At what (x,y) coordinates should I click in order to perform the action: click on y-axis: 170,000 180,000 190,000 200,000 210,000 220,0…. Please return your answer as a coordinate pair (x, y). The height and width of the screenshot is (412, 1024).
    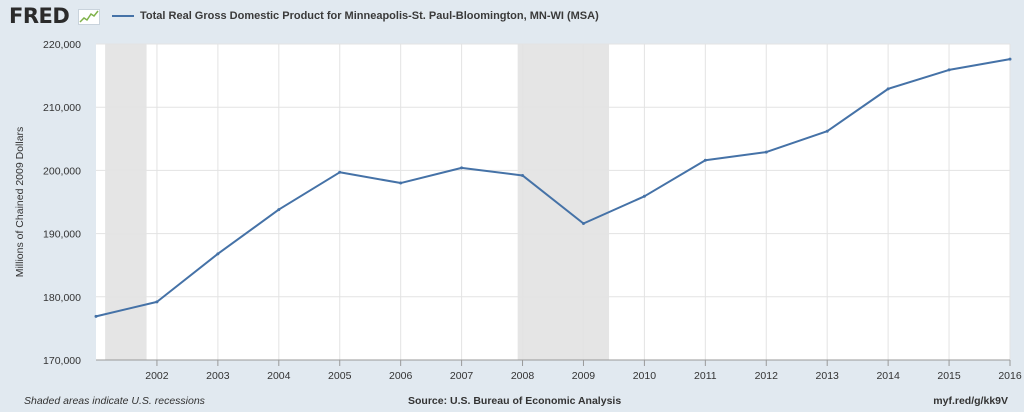
    Looking at the image, I should click on (62, 203).